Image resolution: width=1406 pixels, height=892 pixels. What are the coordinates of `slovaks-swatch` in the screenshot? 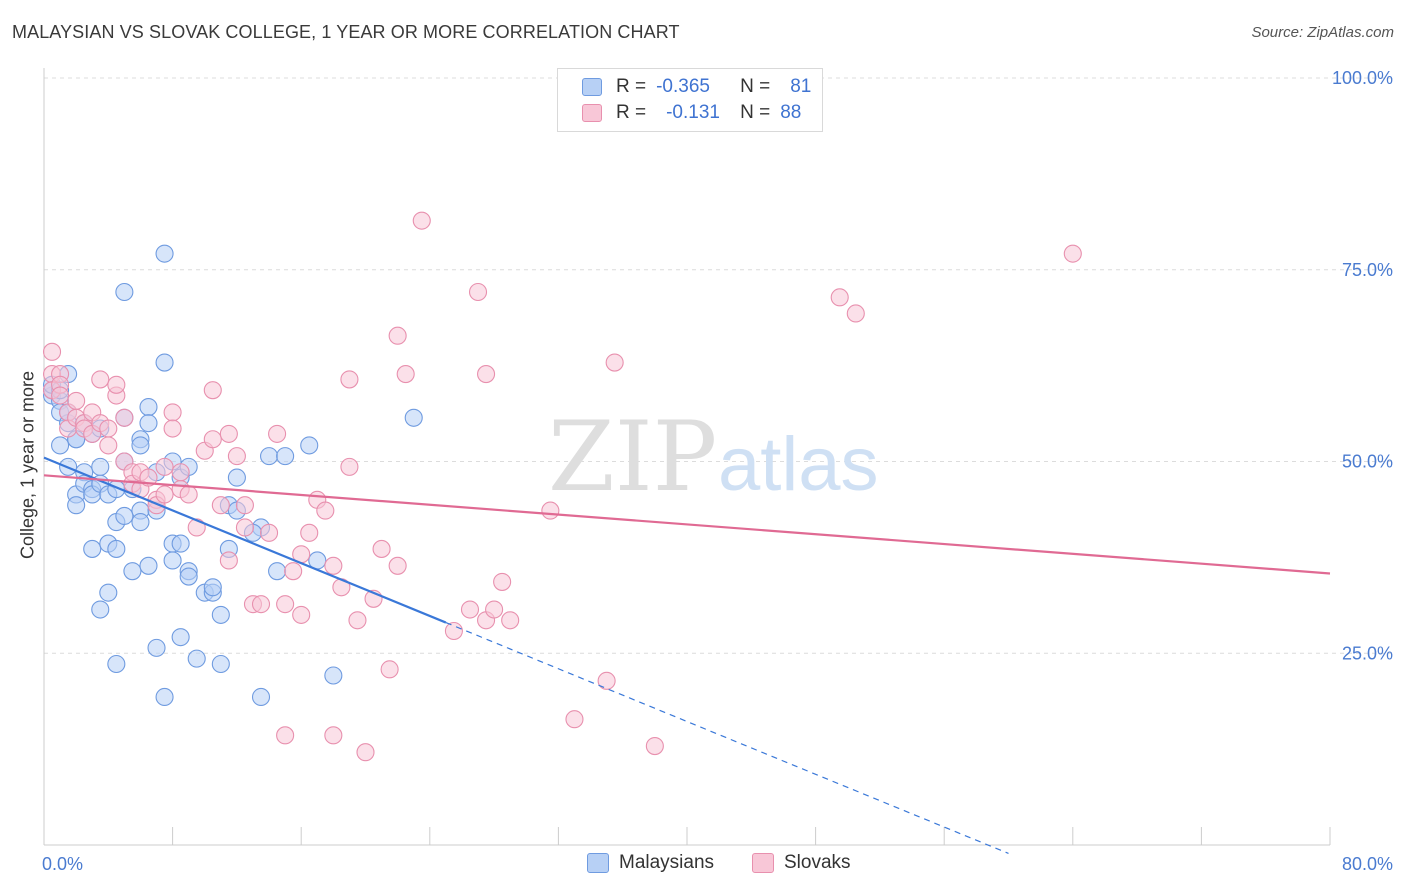 It's located at (592, 113).